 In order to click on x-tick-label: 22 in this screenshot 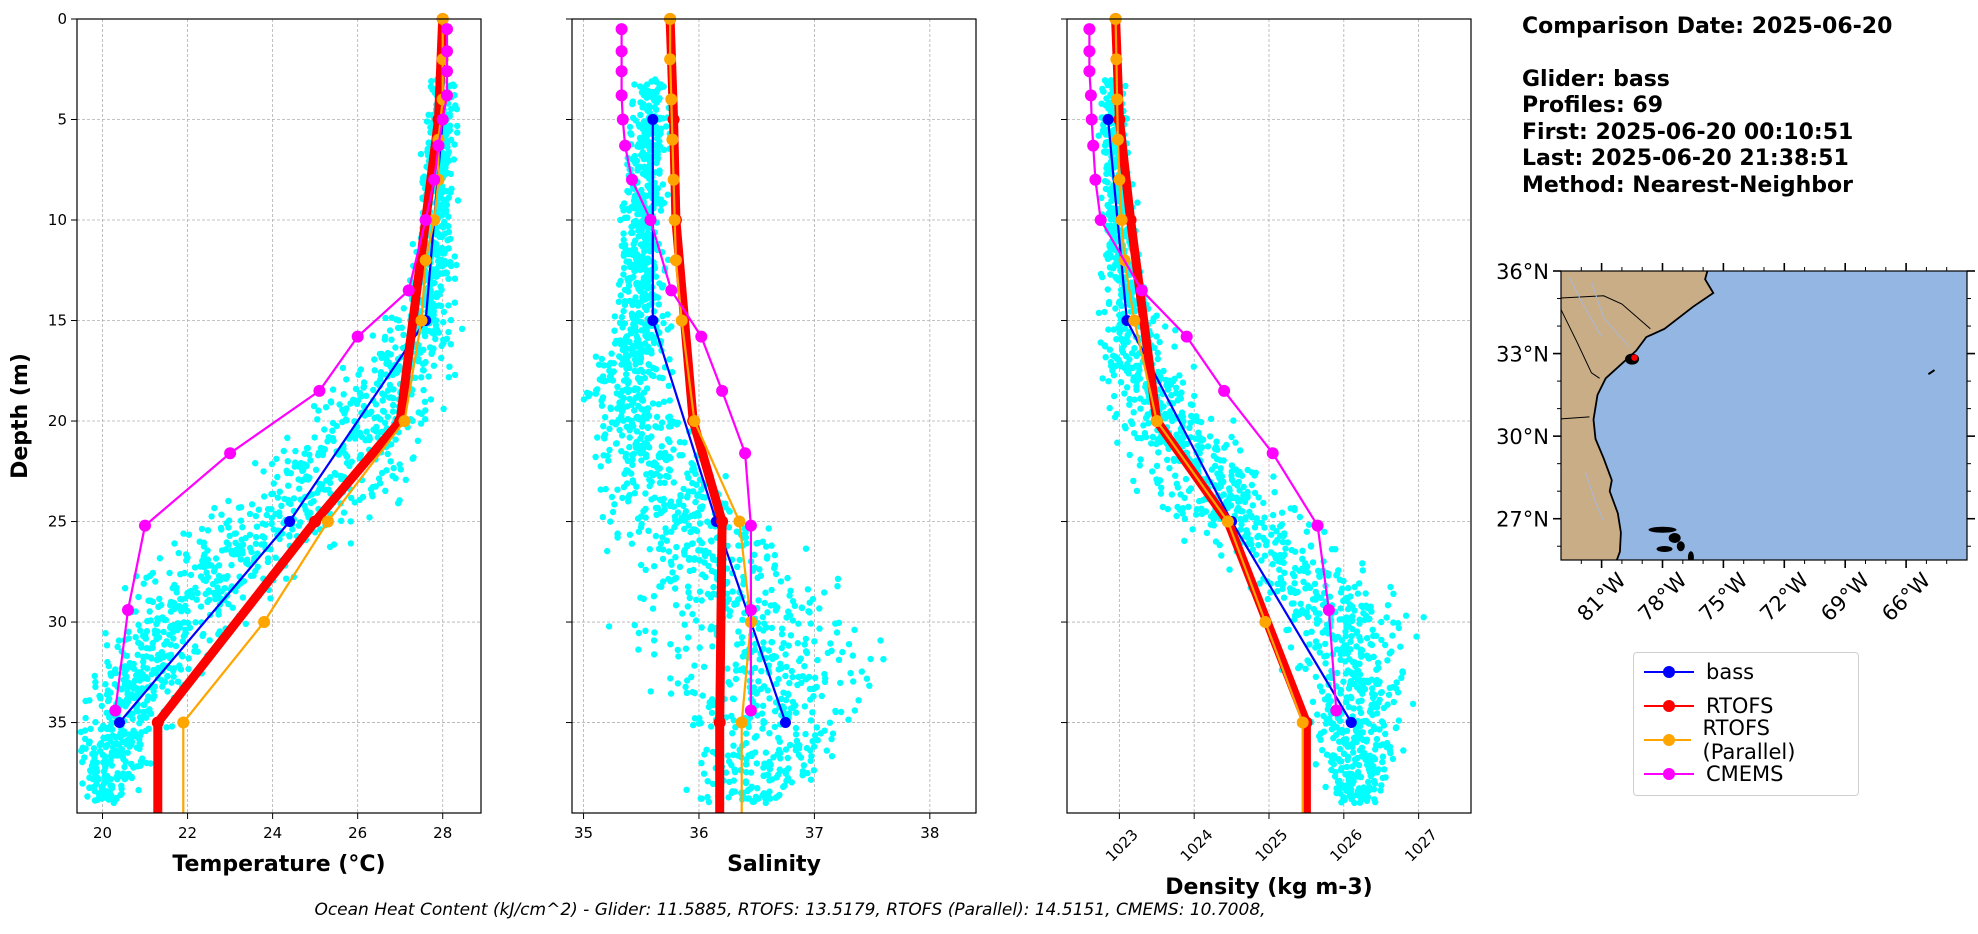, I will do `click(187, 833)`.